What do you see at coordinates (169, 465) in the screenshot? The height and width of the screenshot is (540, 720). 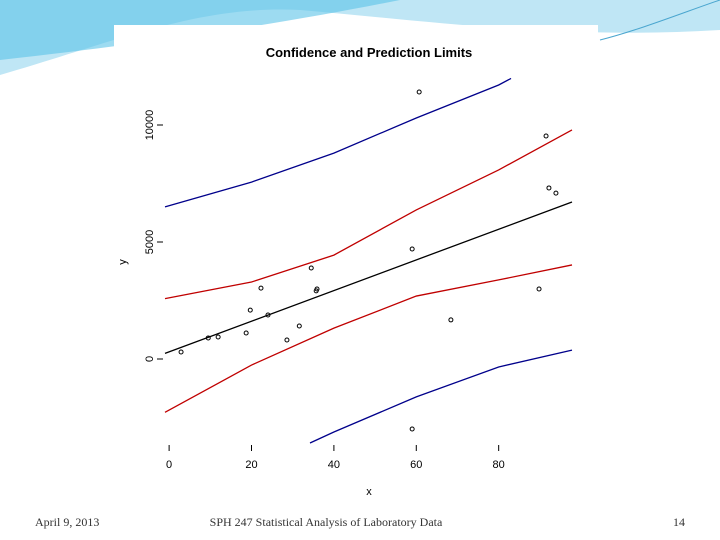 I see `x-tick-label: 0` at bounding box center [169, 465].